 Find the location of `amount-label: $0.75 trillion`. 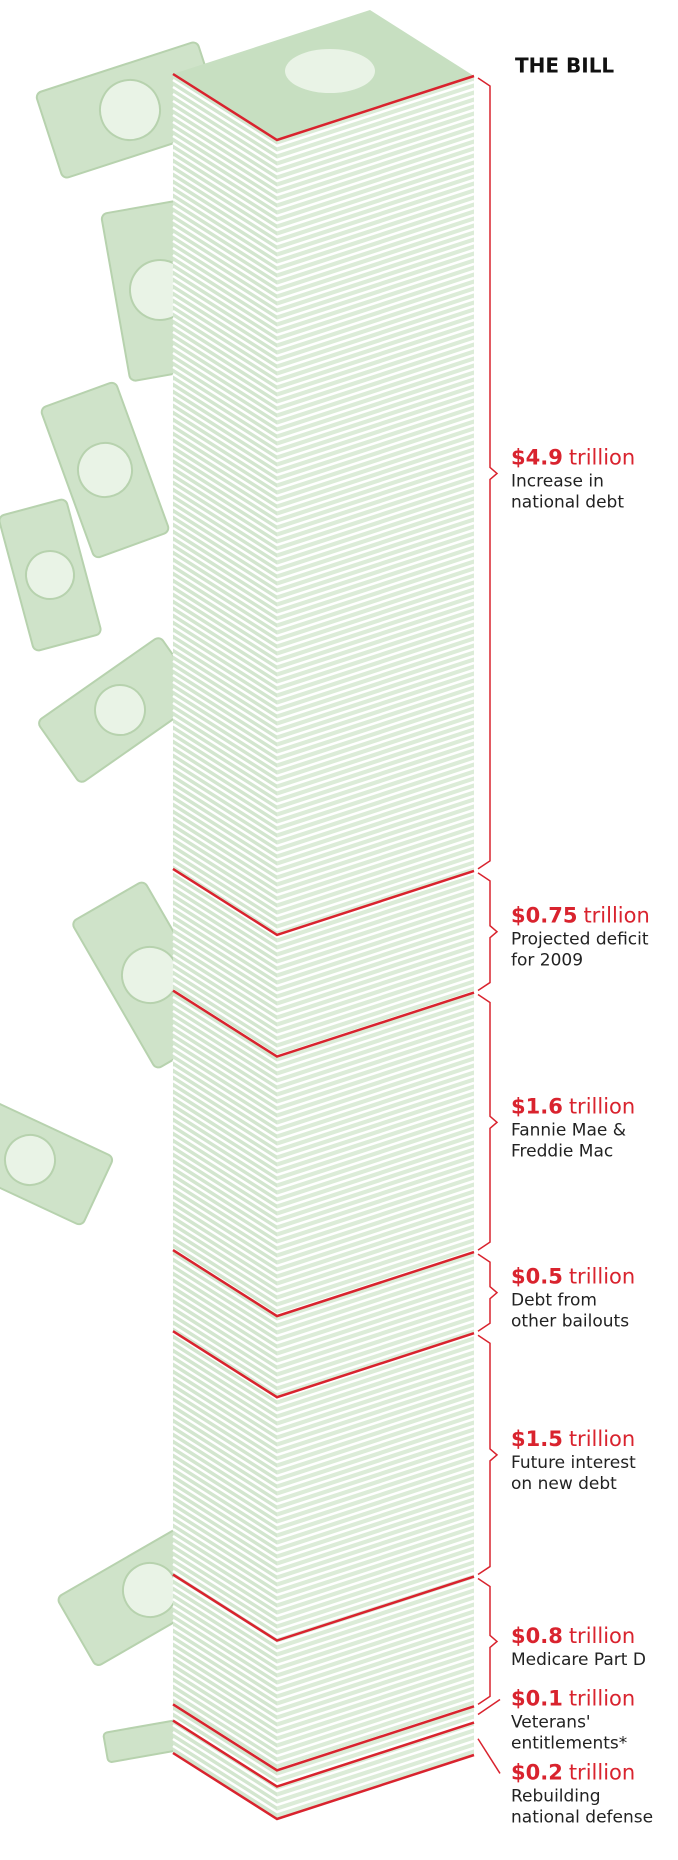

amount-label: $0.75 trillion is located at coordinates (580, 916).